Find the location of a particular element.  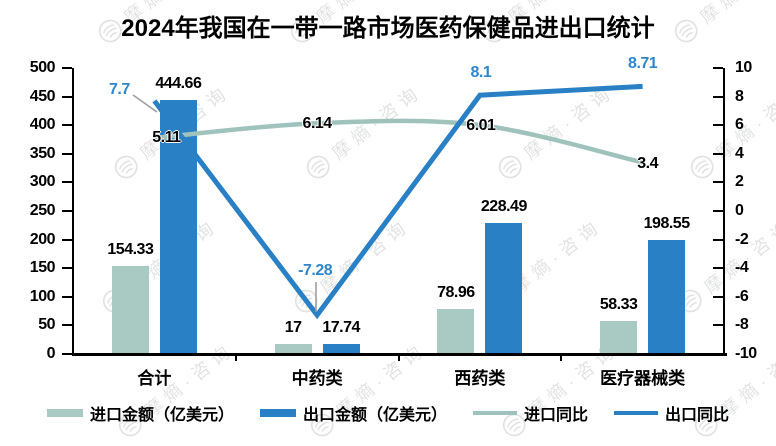

left-axis-tick-label: 100 is located at coordinates (42, 296).